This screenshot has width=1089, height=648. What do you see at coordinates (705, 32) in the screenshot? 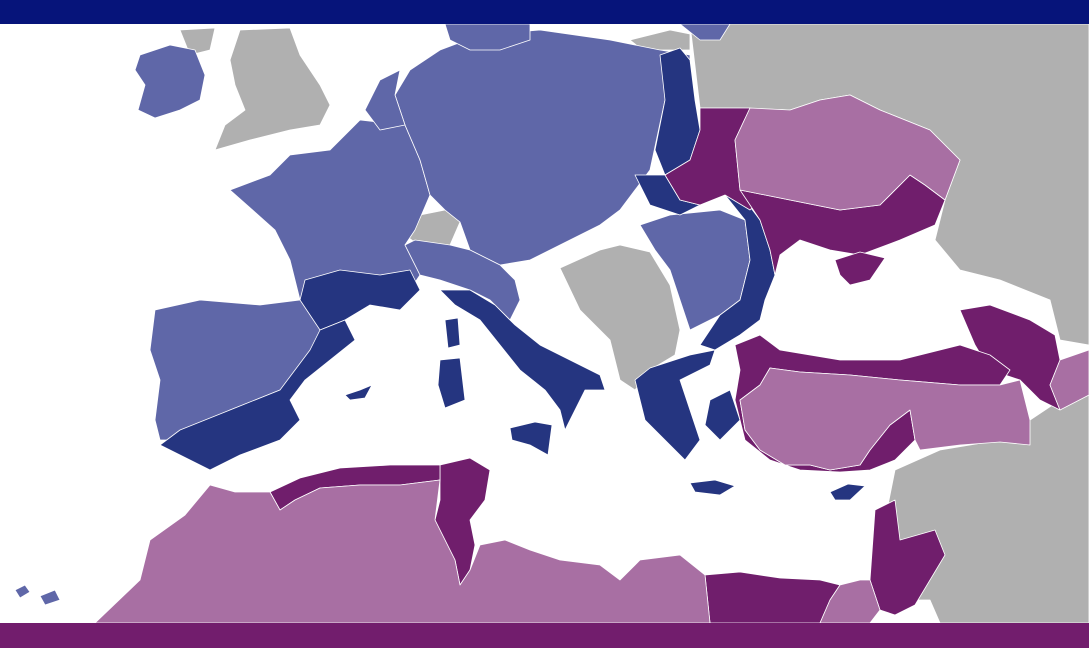
I see `baltic-blue` at bounding box center [705, 32].